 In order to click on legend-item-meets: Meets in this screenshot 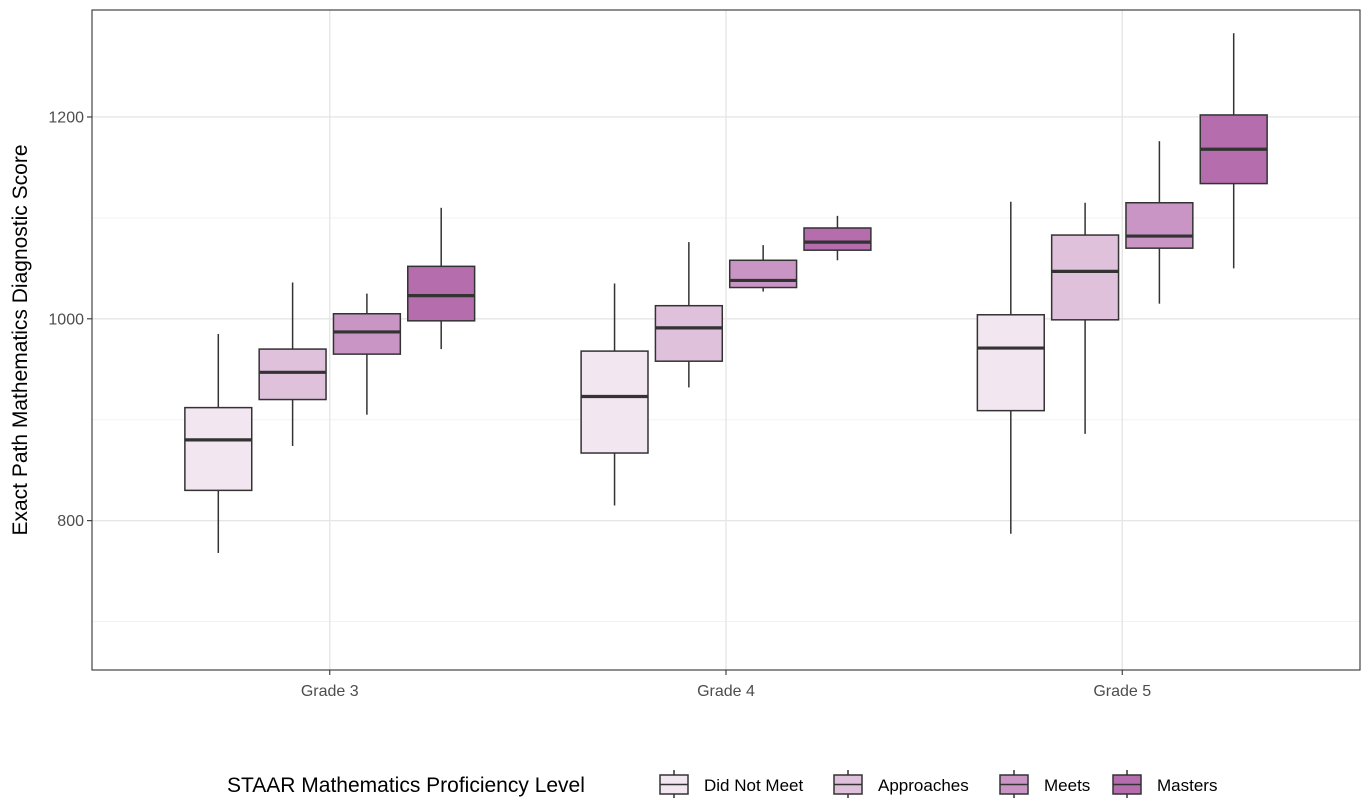, I will do `click(1044, 784)`.